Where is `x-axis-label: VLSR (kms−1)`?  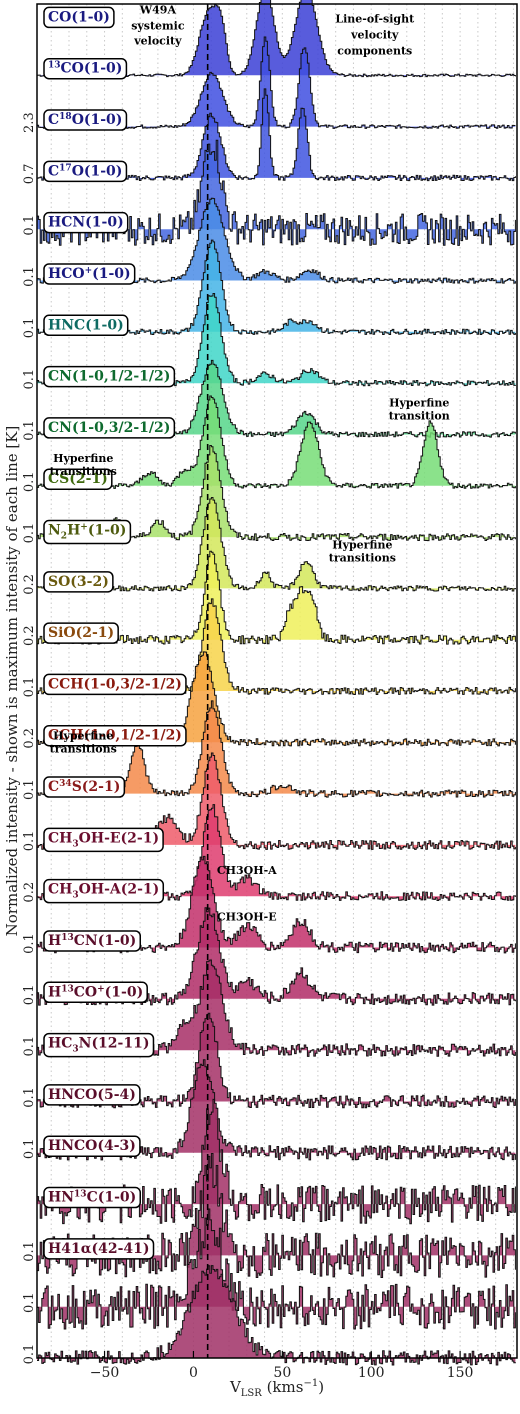
x-axis-label: VLSR (kms−1) is located at coordinates (276, 1388).